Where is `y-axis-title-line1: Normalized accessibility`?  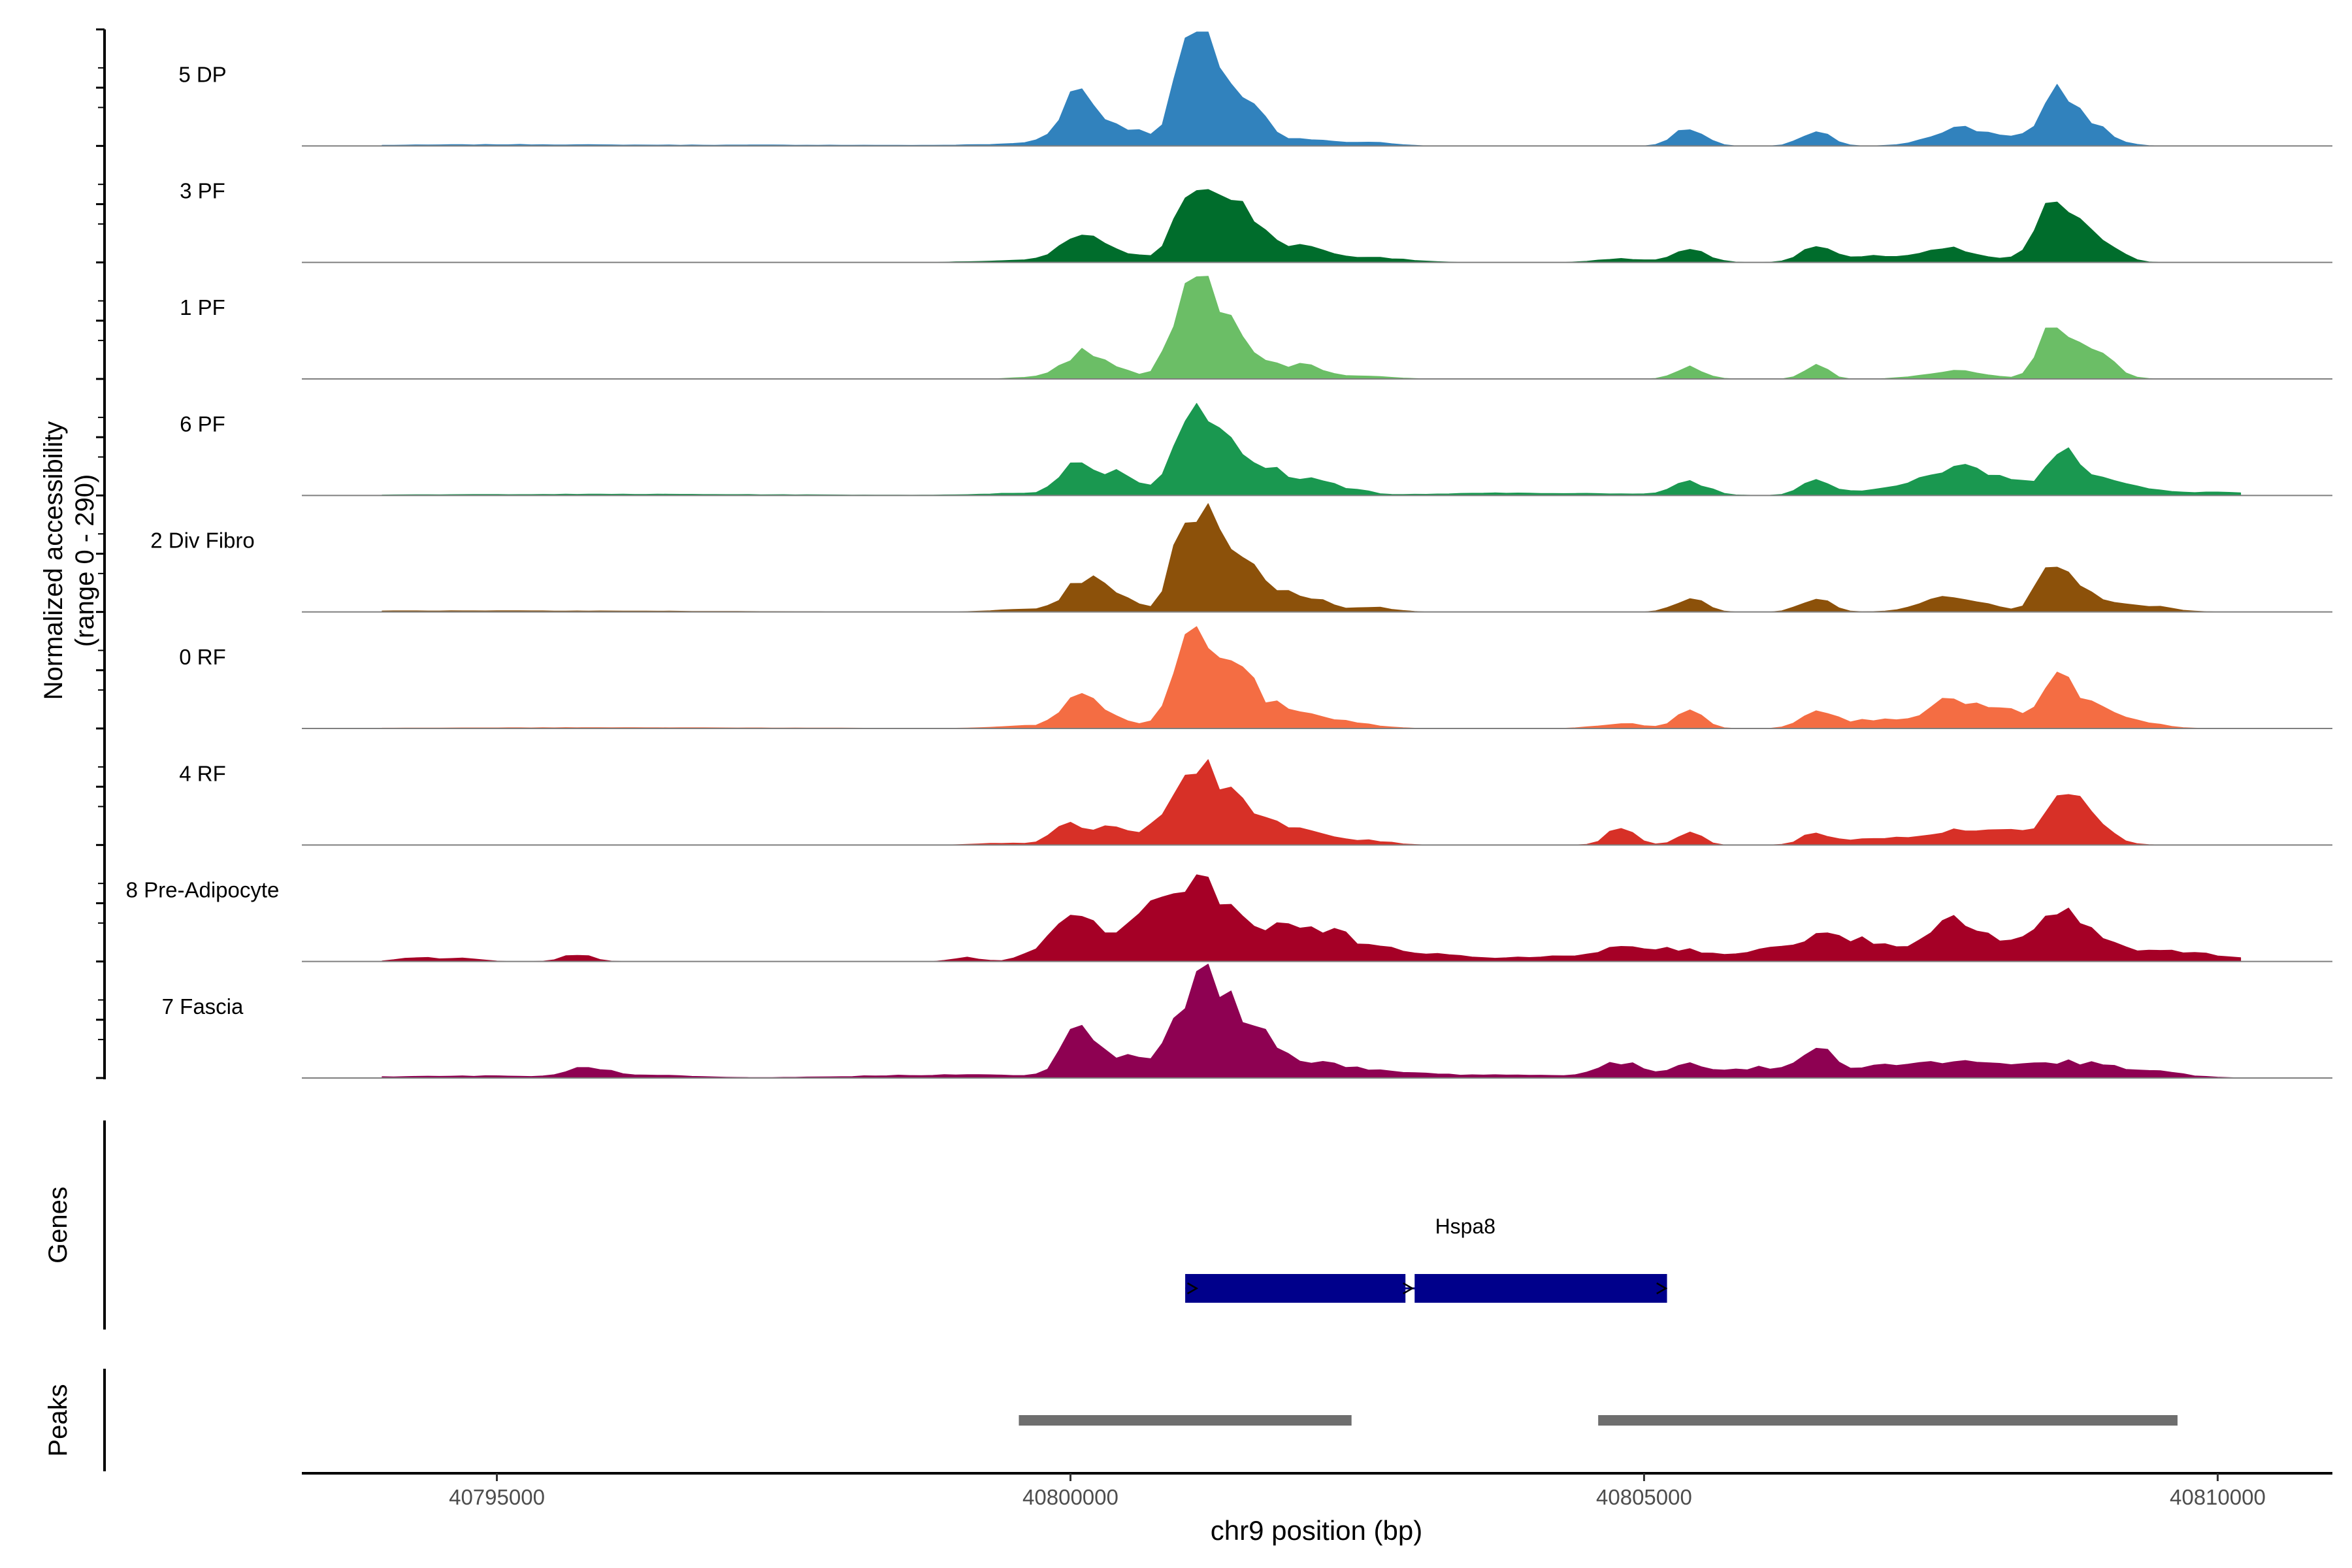
y-axis-title-line1: Normalized accessibility is located at coordinates (53, 560).